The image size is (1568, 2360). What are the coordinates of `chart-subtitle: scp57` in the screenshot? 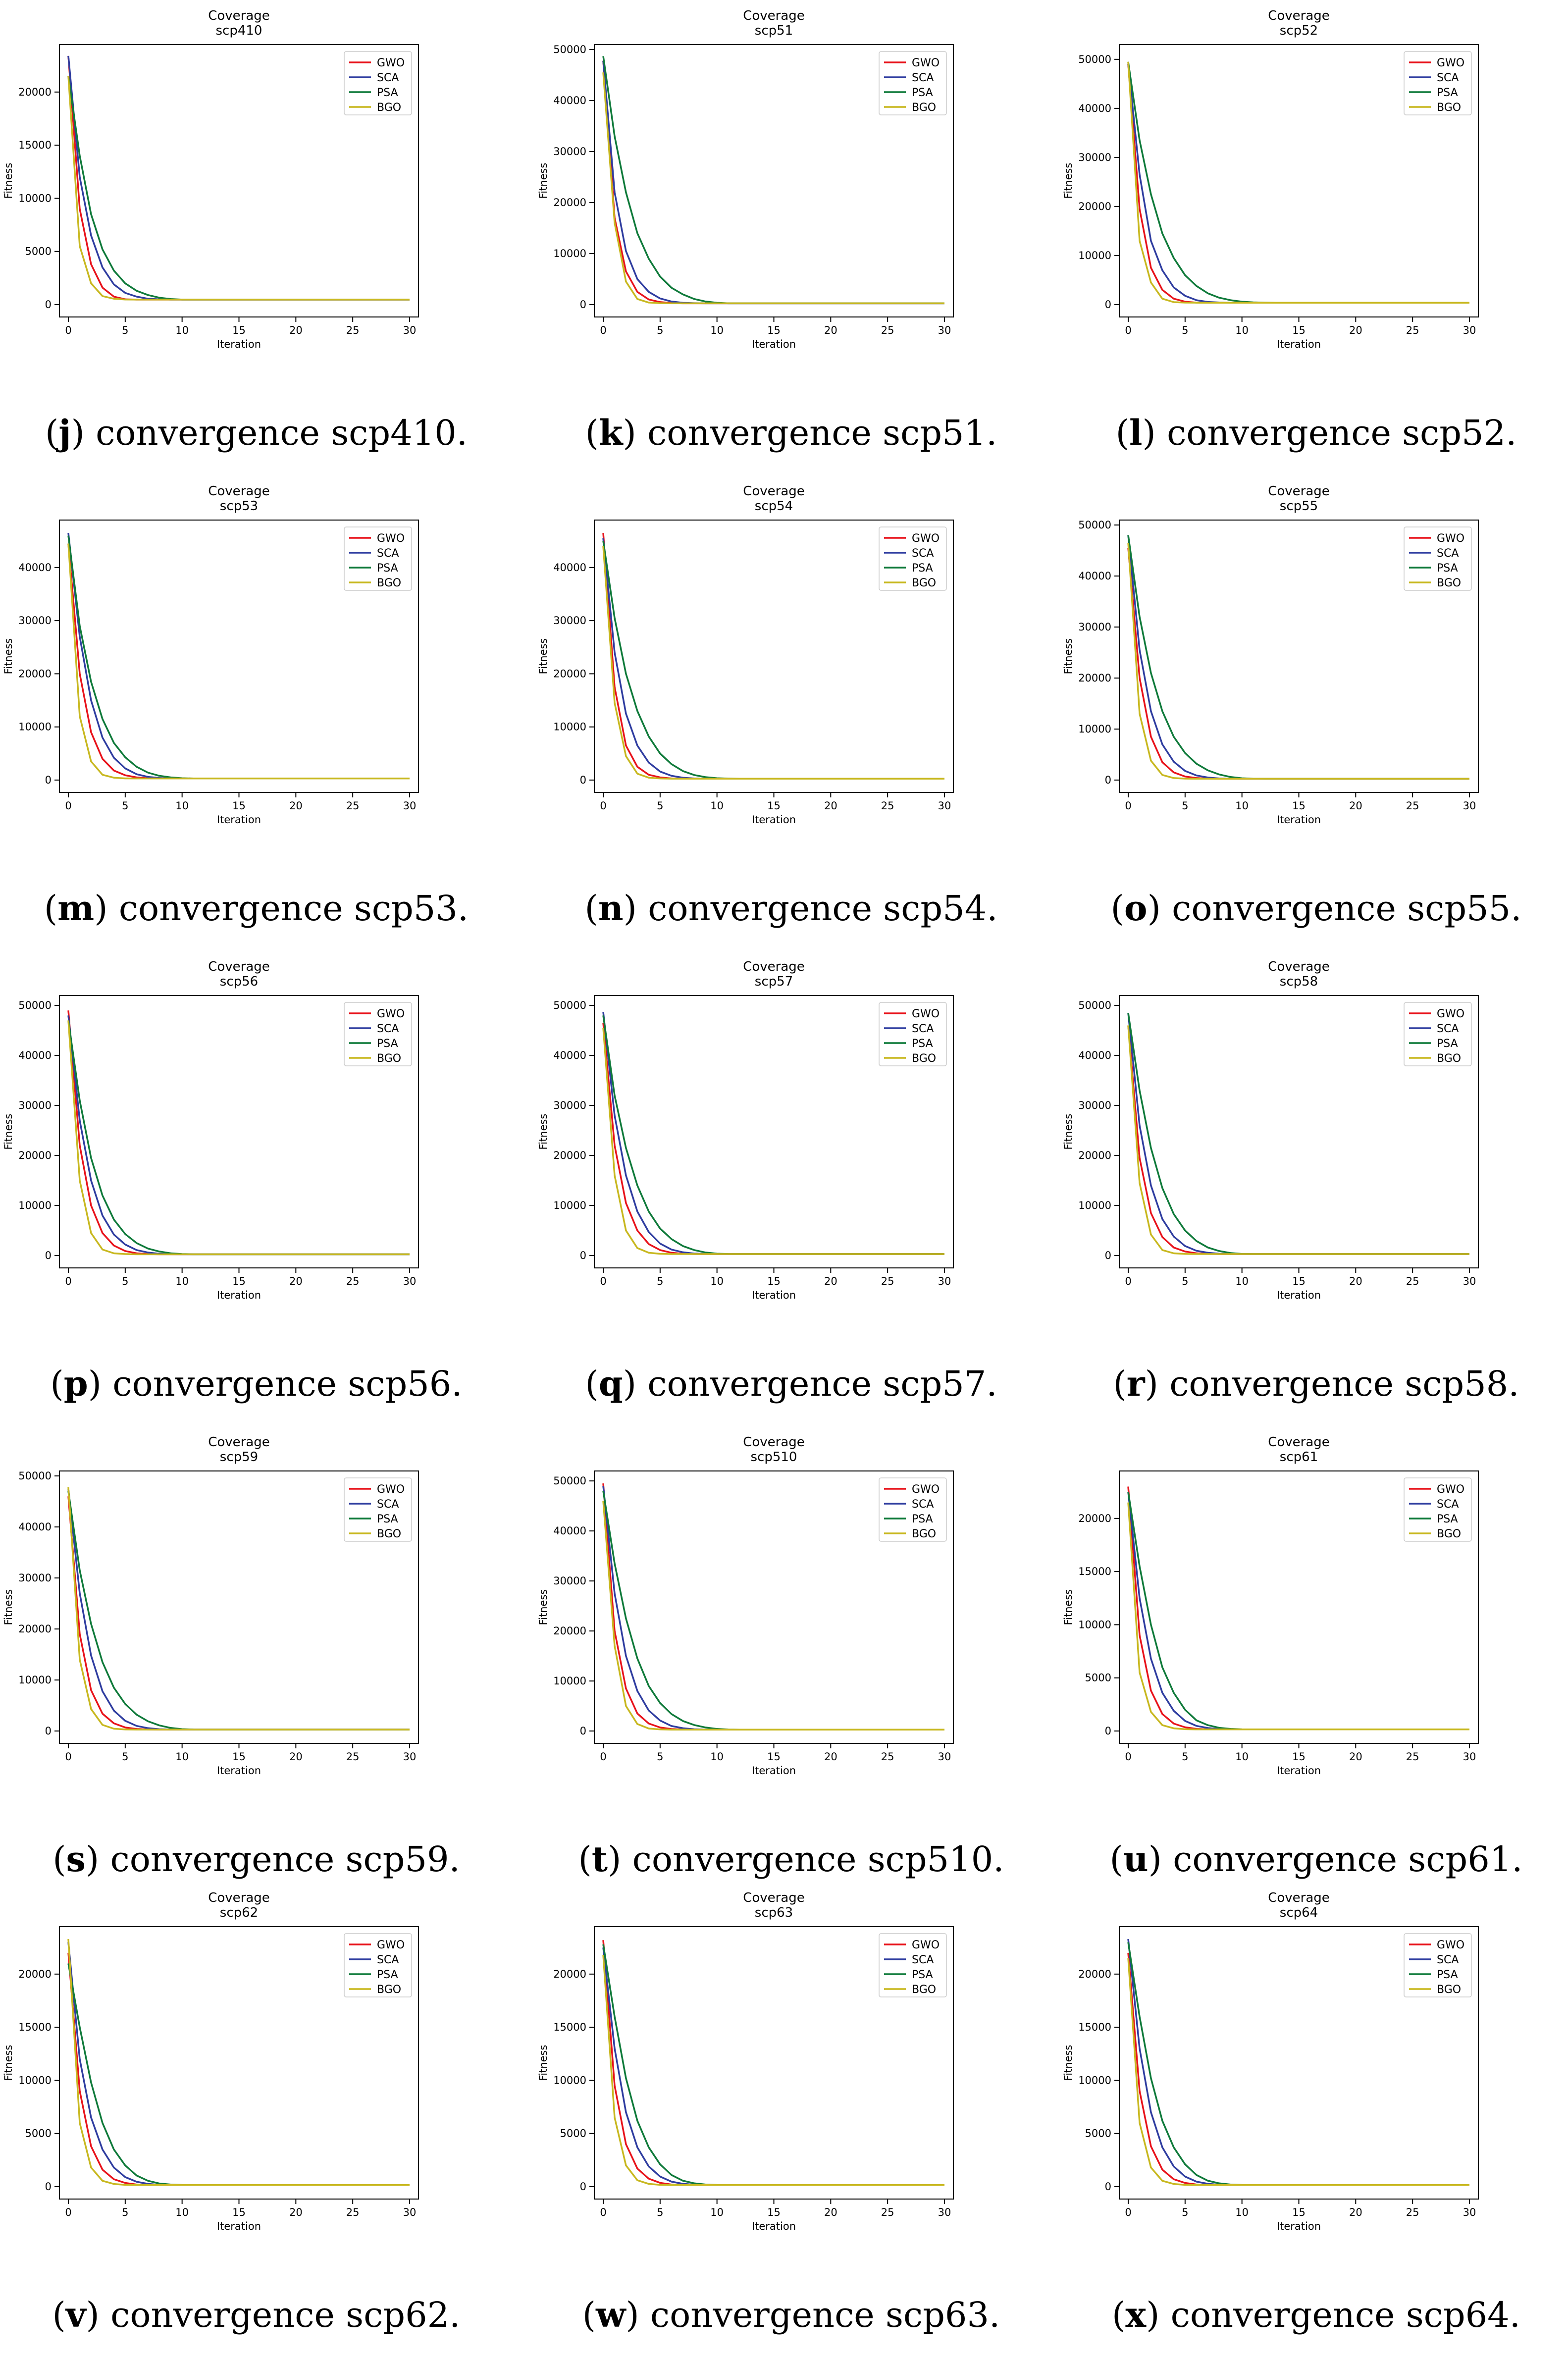 It's located at (774, 981).